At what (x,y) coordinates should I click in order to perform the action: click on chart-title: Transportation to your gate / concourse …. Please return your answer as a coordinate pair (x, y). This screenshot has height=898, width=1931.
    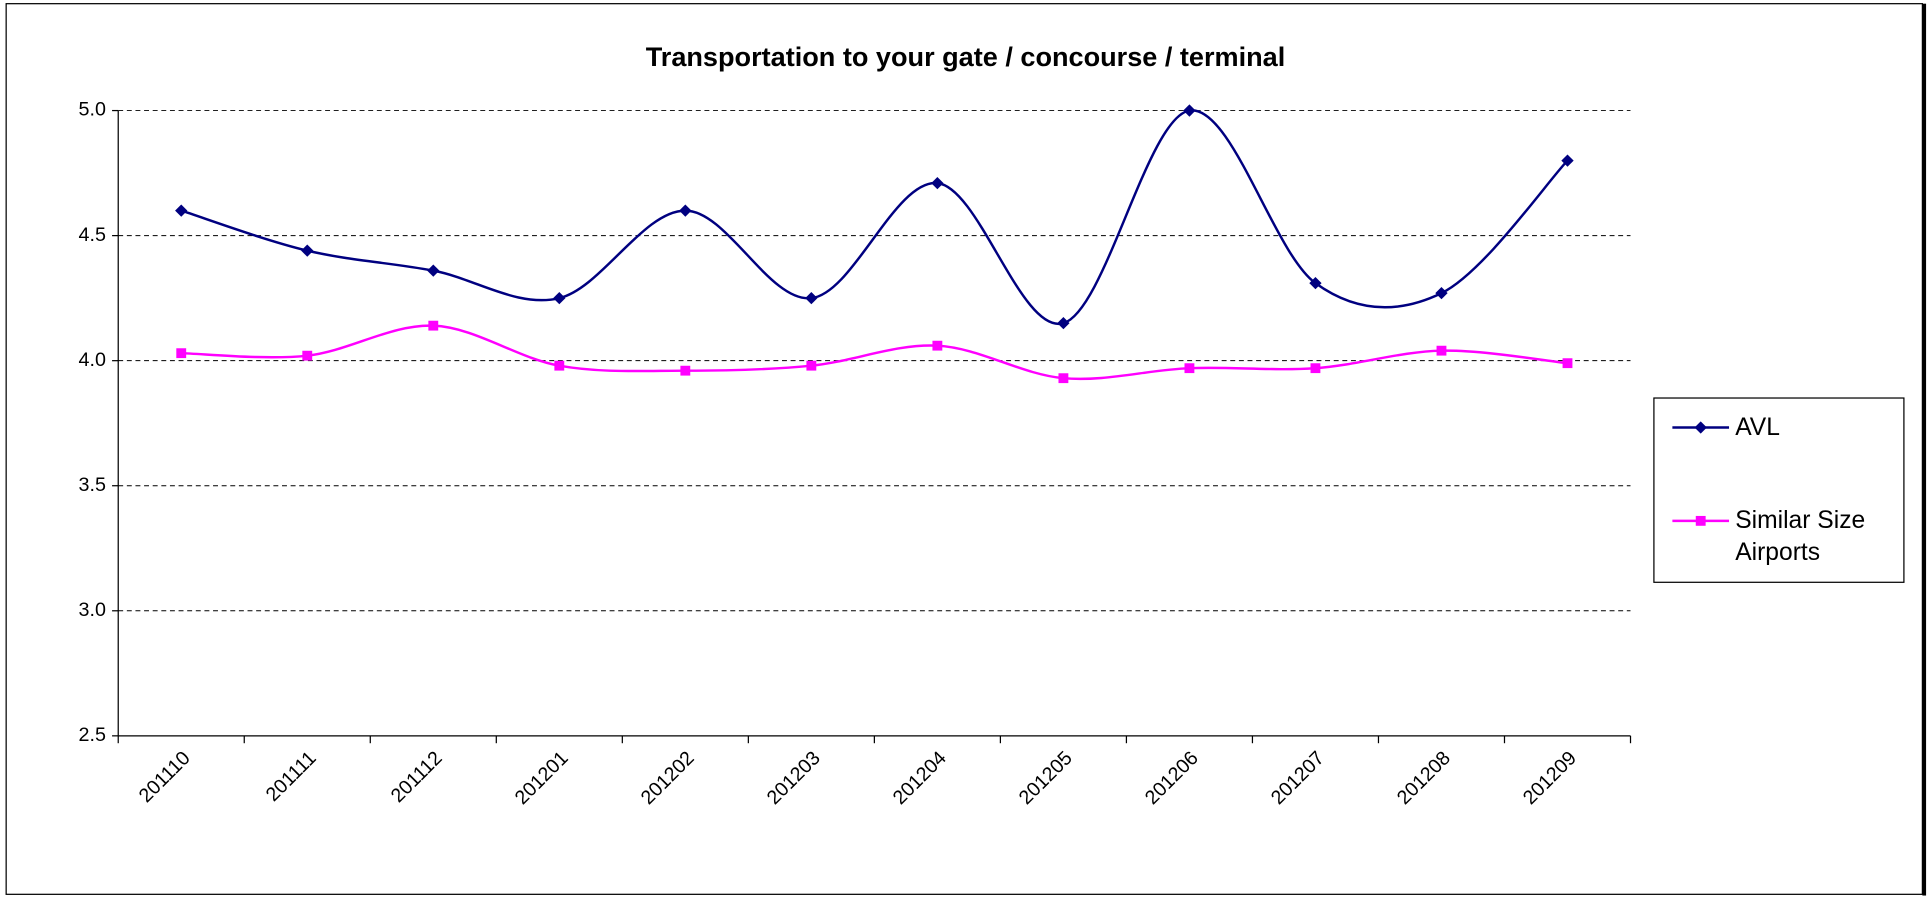
    Looking at the image, I should click on (966, 57).